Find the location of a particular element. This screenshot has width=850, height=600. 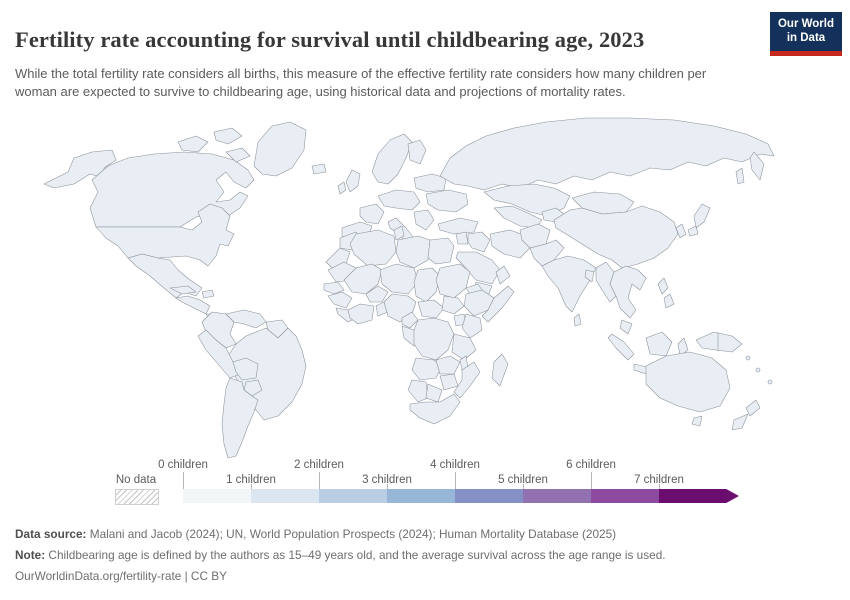

country-turkey: Turkey is located at coordinates (458, 226).